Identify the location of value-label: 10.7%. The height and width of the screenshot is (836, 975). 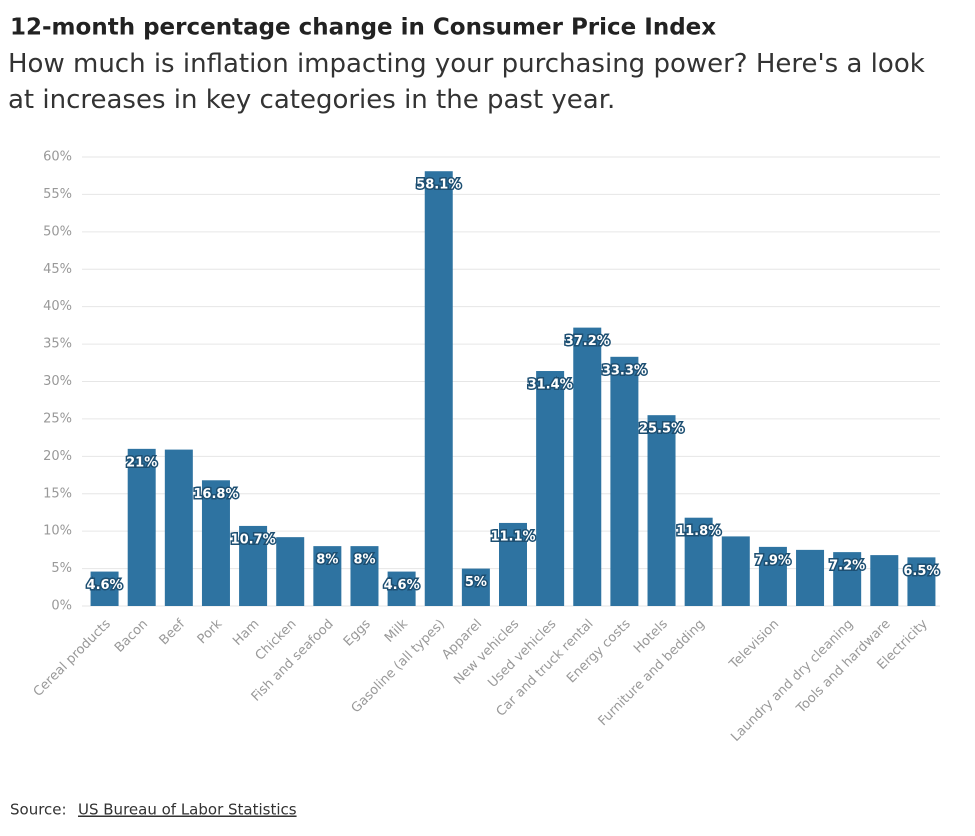
(253, 539).